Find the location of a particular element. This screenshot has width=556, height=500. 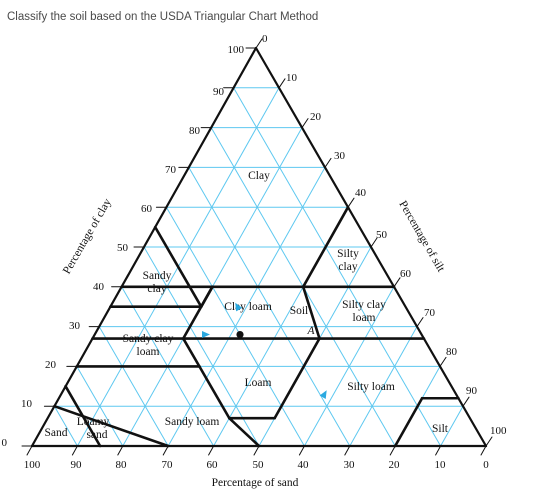

silt-guide-arrow is located at coordinates (323, 394).